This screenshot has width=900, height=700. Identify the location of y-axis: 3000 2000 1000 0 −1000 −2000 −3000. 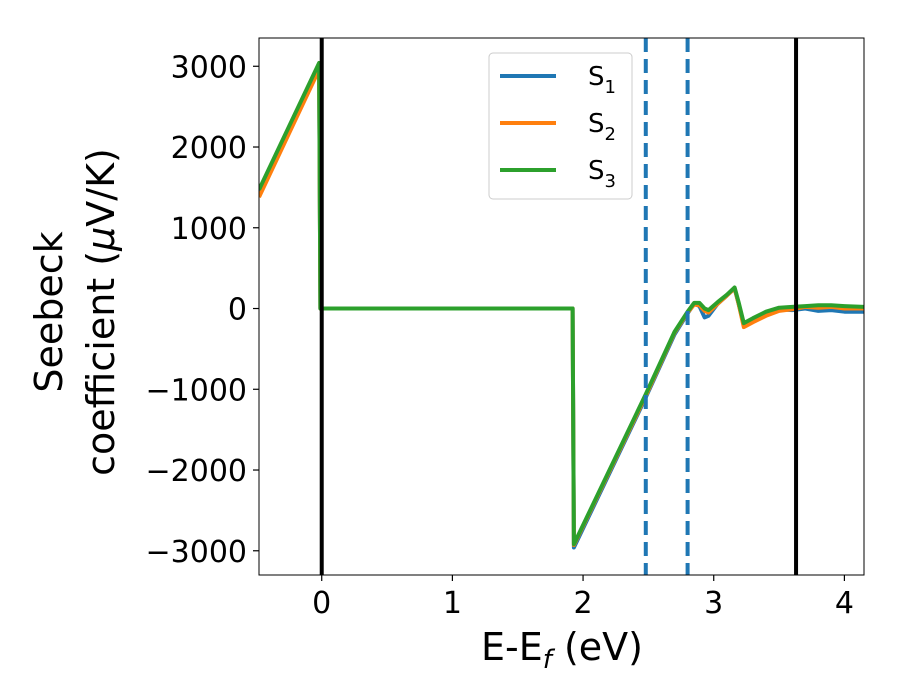
(202, 310).